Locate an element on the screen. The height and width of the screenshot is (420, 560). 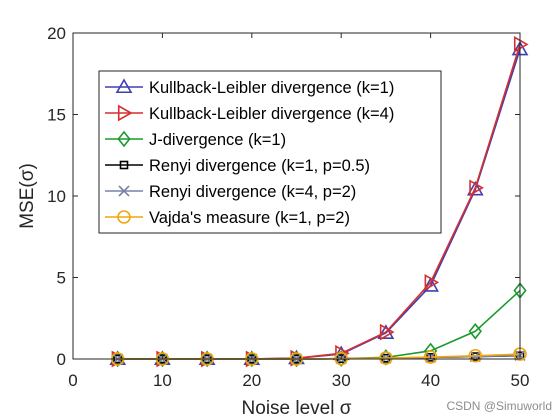
x-tick-label: 30 is located at coordinates (341, 380).